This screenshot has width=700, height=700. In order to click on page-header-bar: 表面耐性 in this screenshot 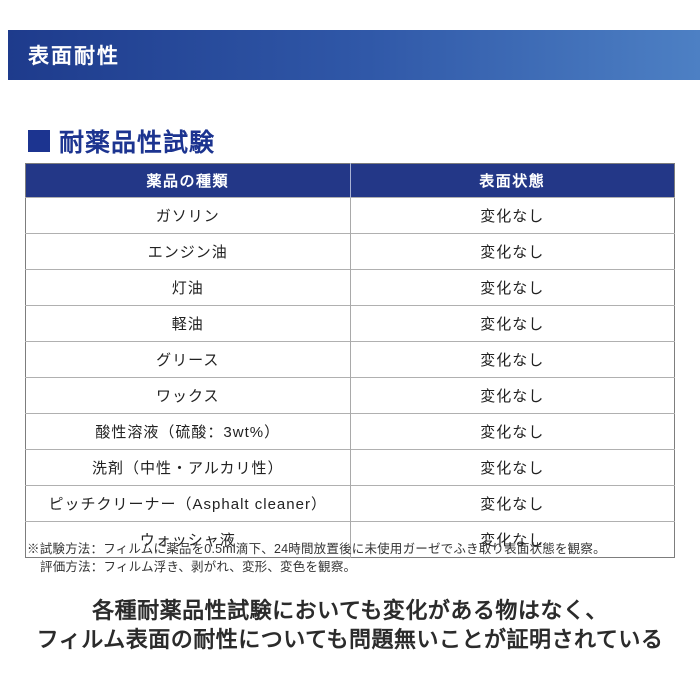, I will do `click(354, 55)`.